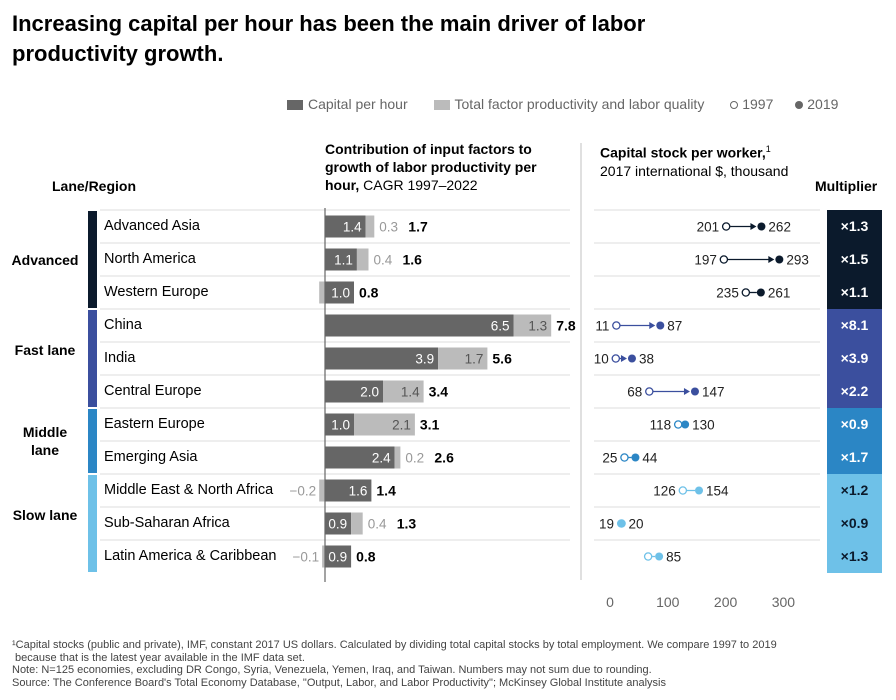 The image size is (896, 700). What do you see at coordinates (846, 186) in the screenshot?
I see `multiplier-header: Multiplier` at bounding box center [846, 186].